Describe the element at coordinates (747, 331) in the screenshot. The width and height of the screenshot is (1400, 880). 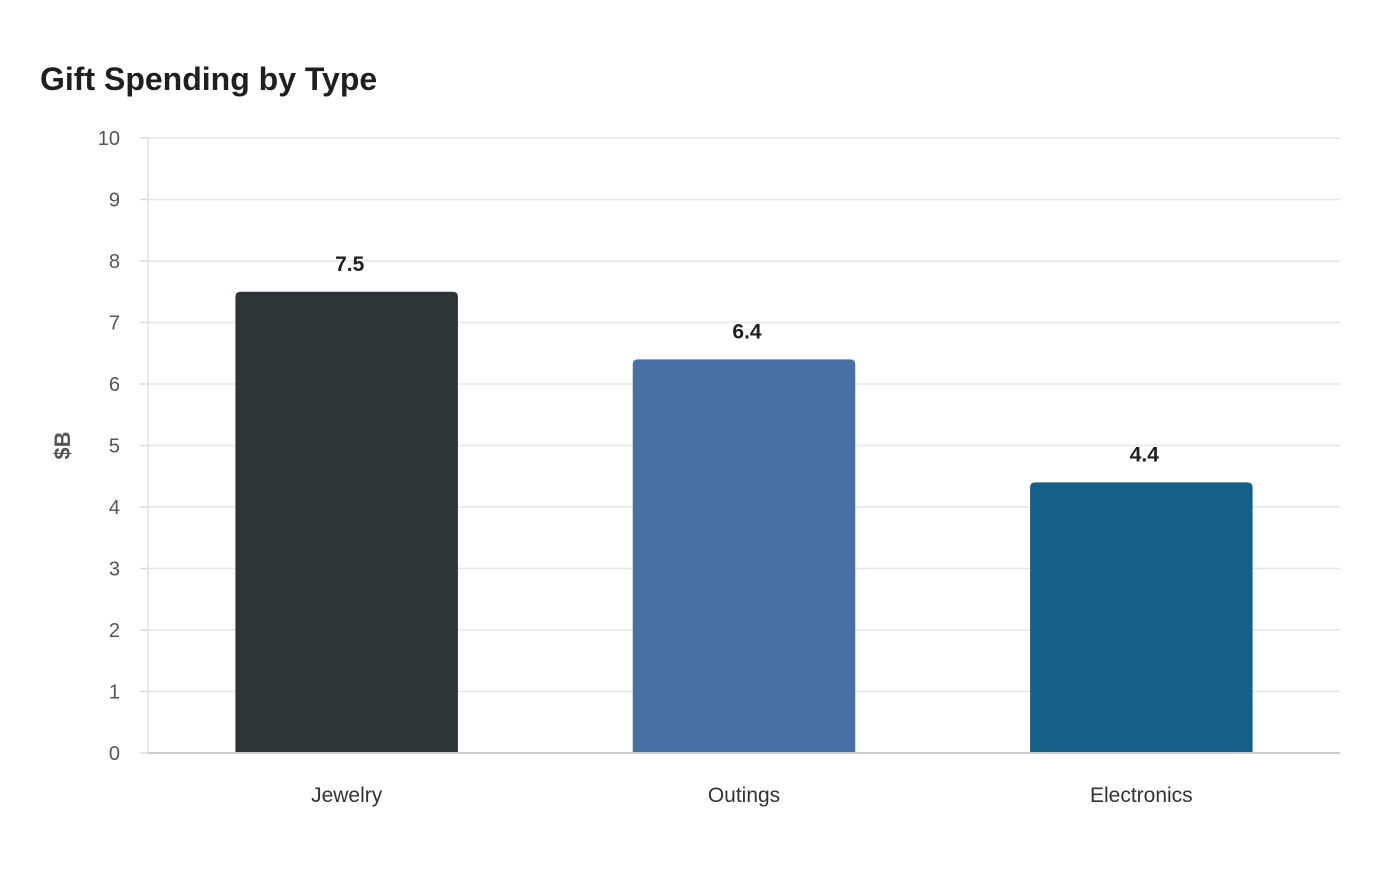
I see `value-label: 6.4` at that location.